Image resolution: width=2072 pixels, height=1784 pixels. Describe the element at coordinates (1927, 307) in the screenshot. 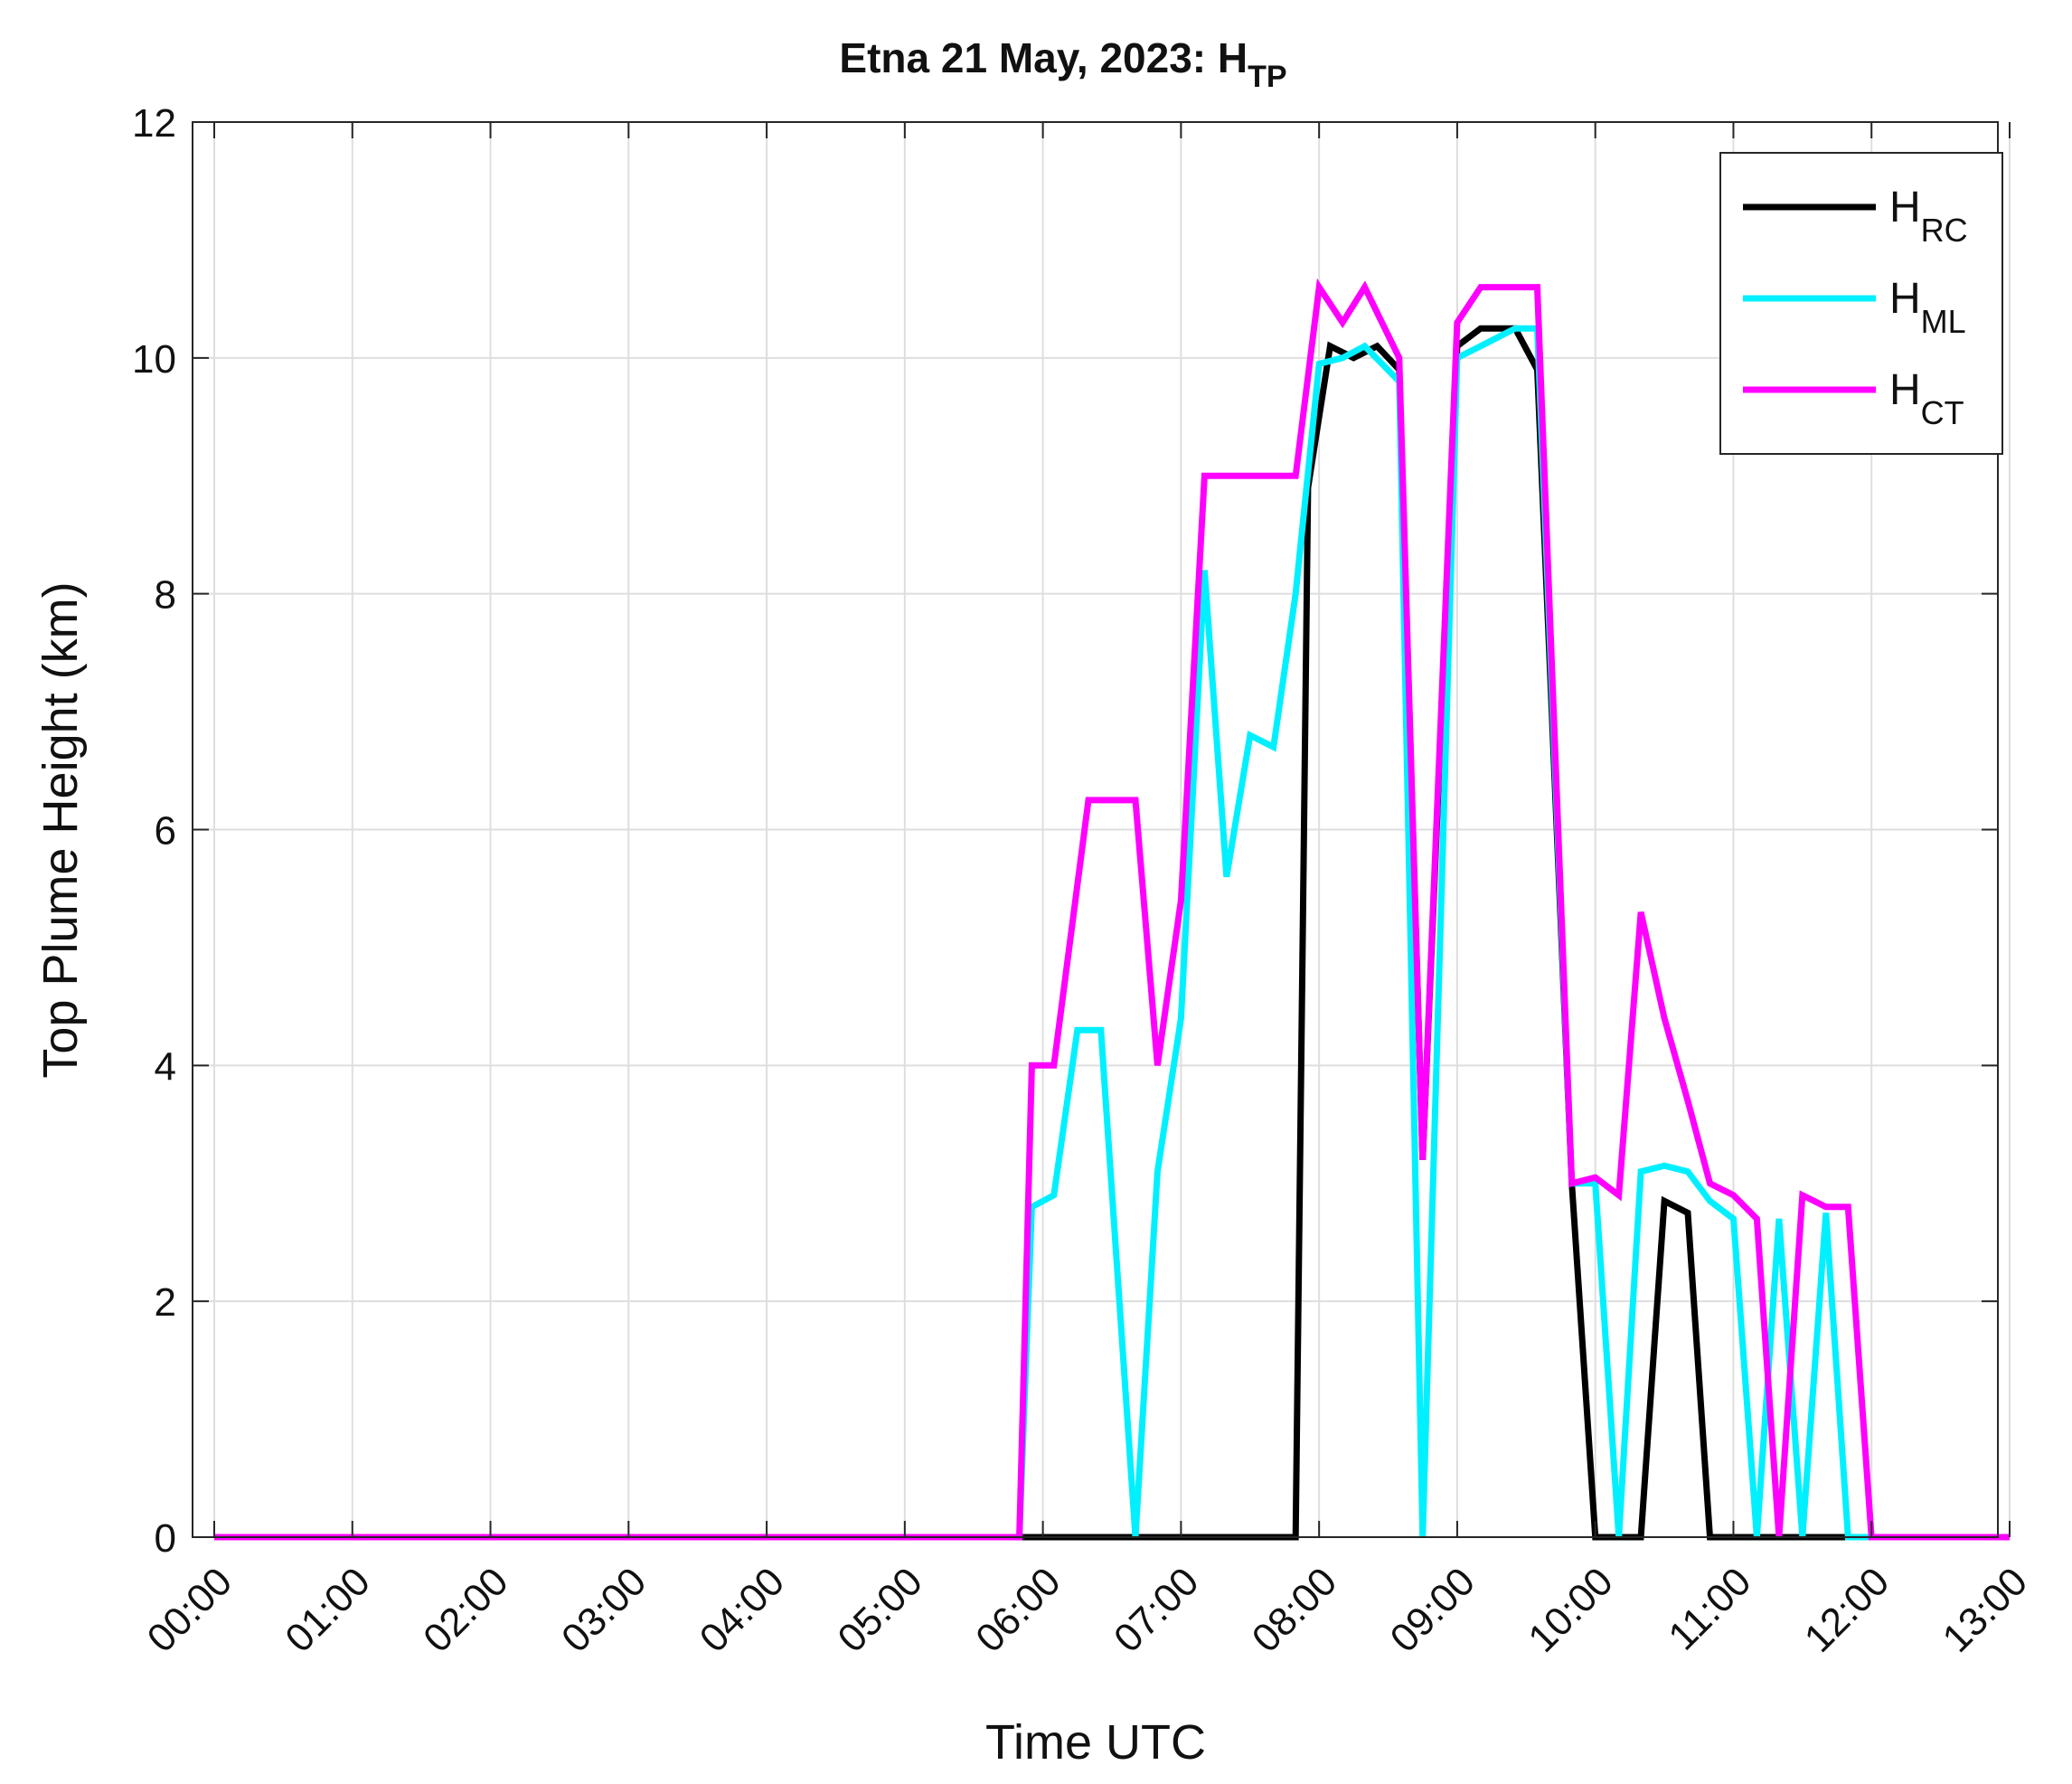

I see `legend-label-ml: HML` at that location.